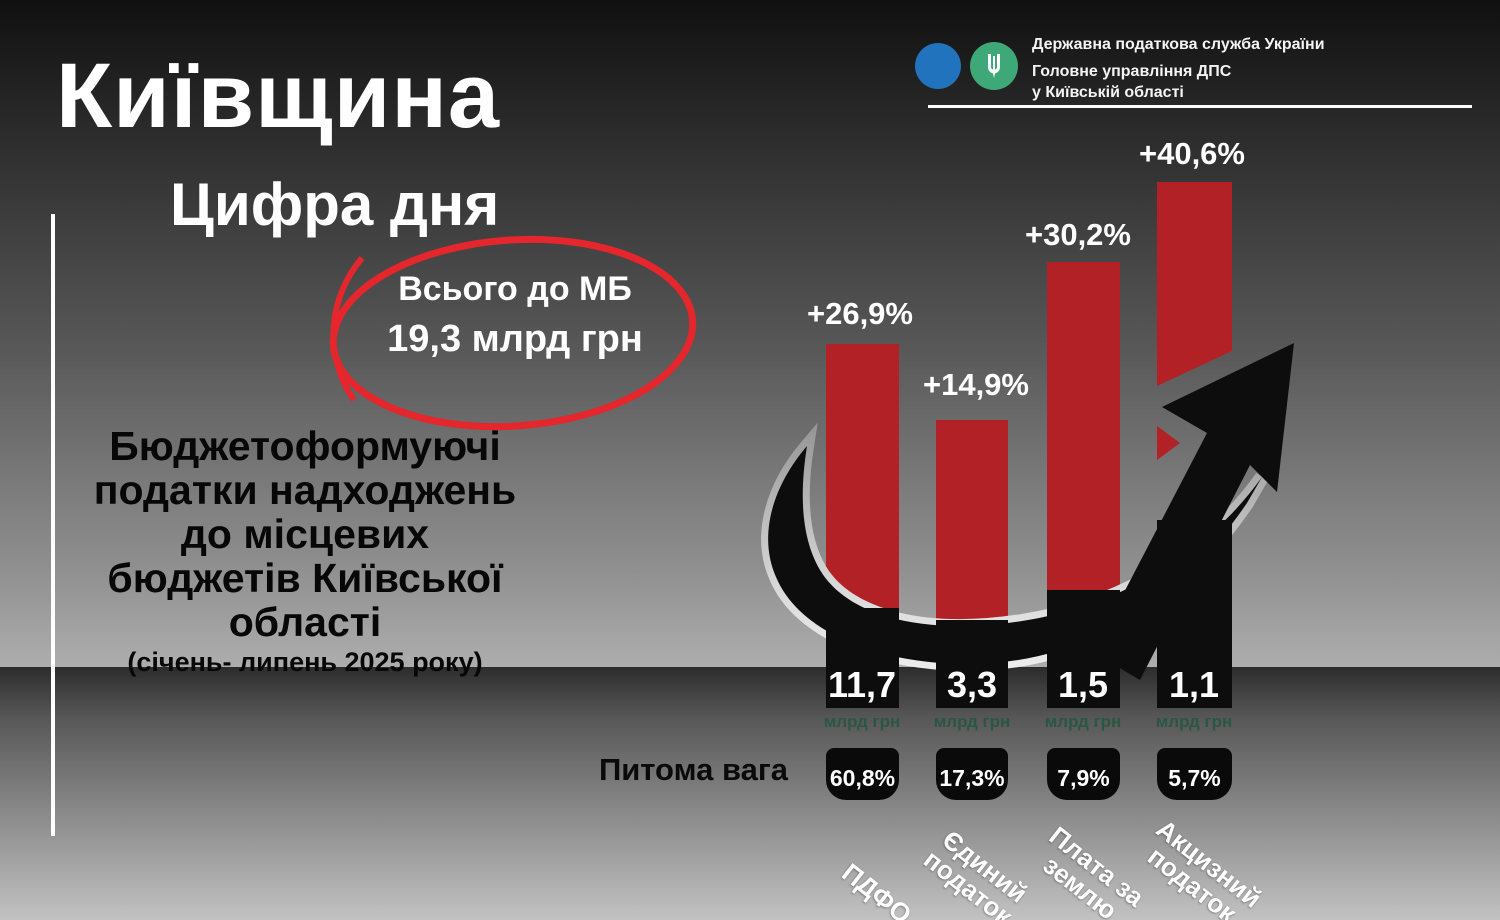  I want to click on bar-zemlia, so click(1083, 451).